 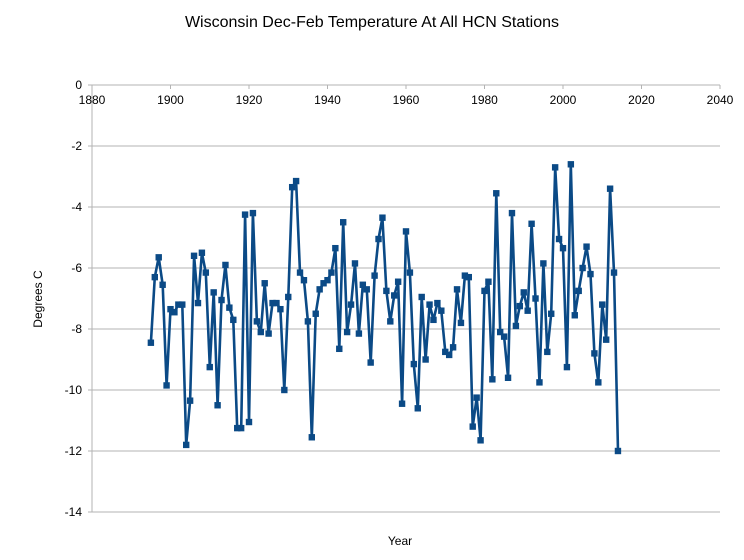 I want to click on y-tick-label: -14, so click(x=74, y=512).